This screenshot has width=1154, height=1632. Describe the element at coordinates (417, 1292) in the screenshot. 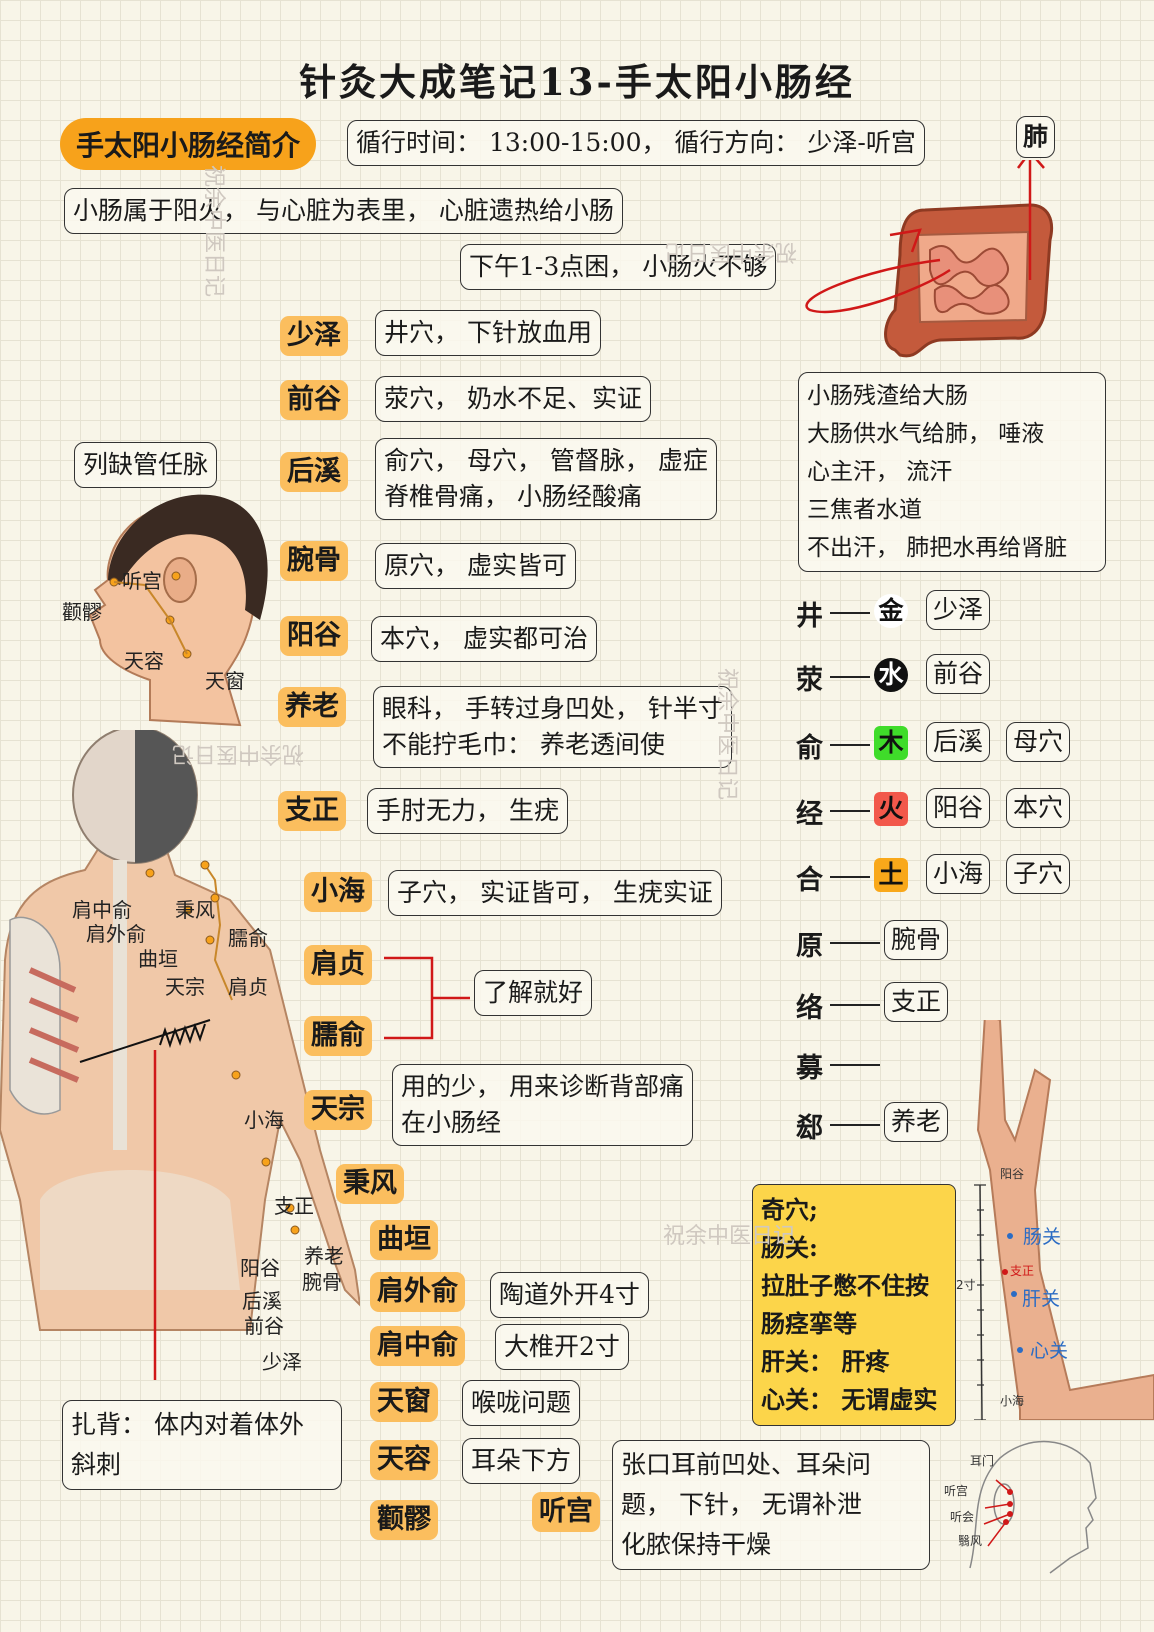

I see `point-label: 肩外俞` at that location.